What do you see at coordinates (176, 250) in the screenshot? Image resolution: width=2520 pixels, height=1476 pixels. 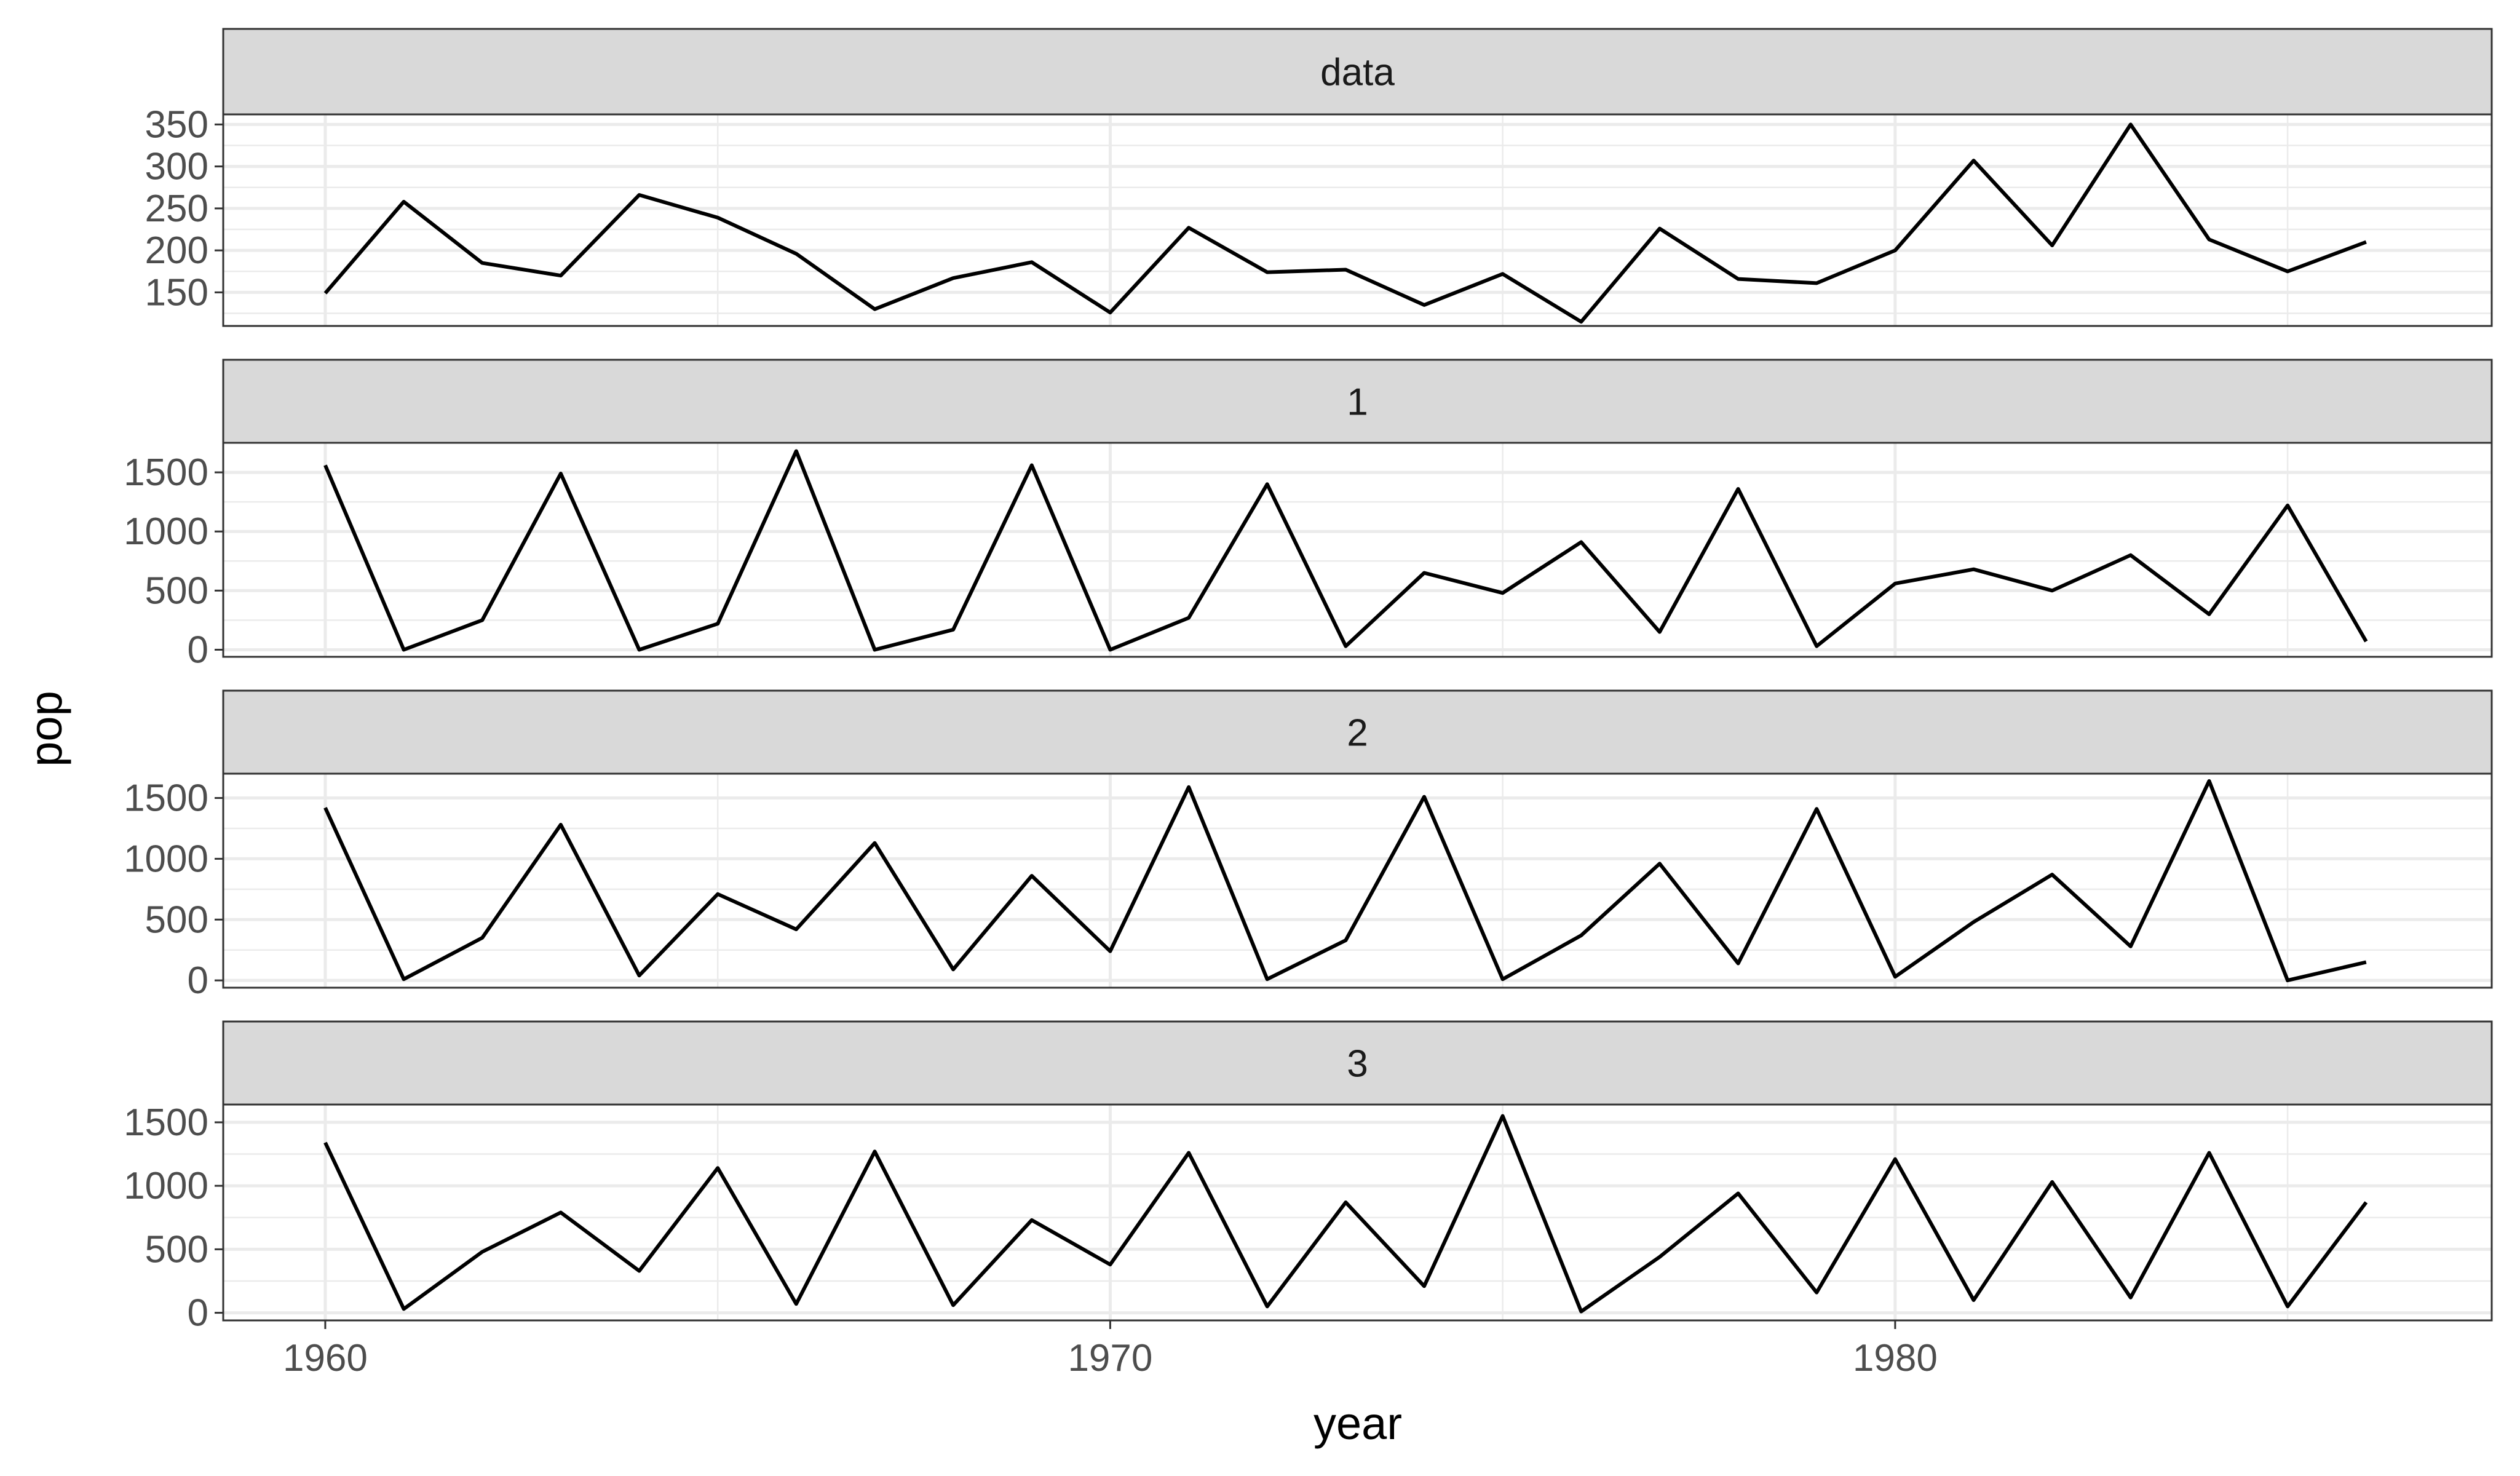 I see `y-tick-label: 200` at bounding box center [176, 250].